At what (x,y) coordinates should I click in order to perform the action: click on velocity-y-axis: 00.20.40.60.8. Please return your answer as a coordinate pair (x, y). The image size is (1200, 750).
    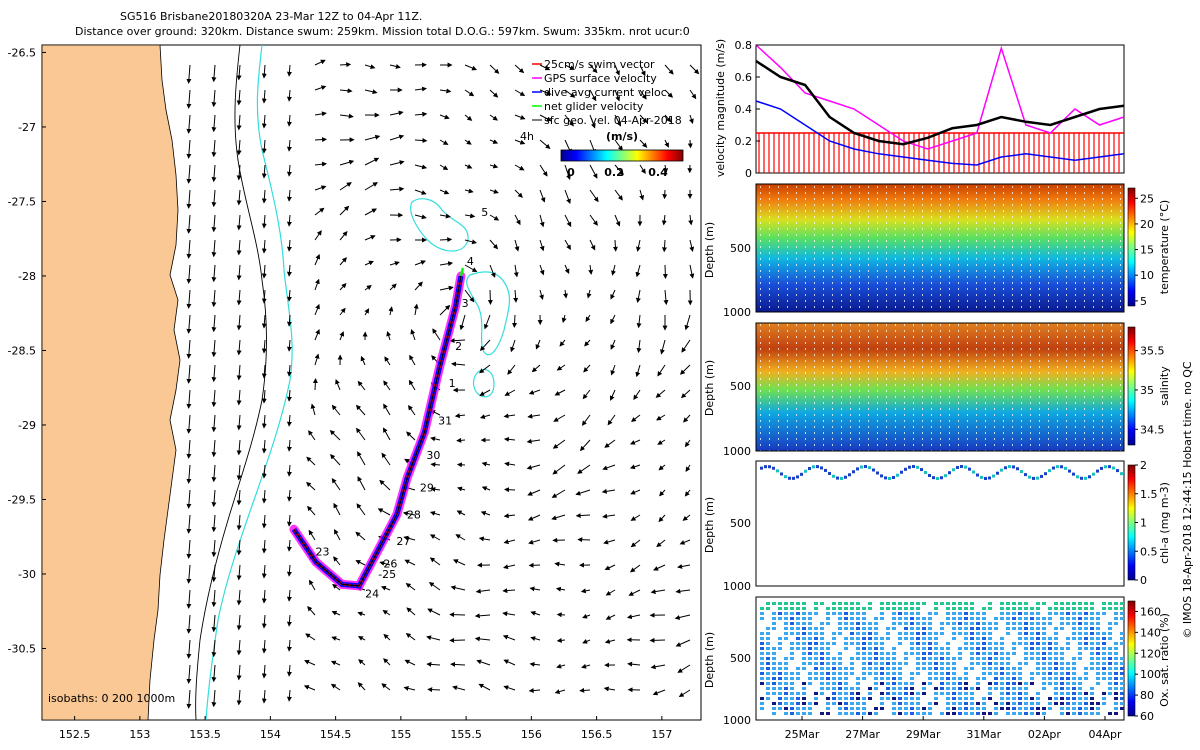
    Looking at the image, I should click on (747, 109).